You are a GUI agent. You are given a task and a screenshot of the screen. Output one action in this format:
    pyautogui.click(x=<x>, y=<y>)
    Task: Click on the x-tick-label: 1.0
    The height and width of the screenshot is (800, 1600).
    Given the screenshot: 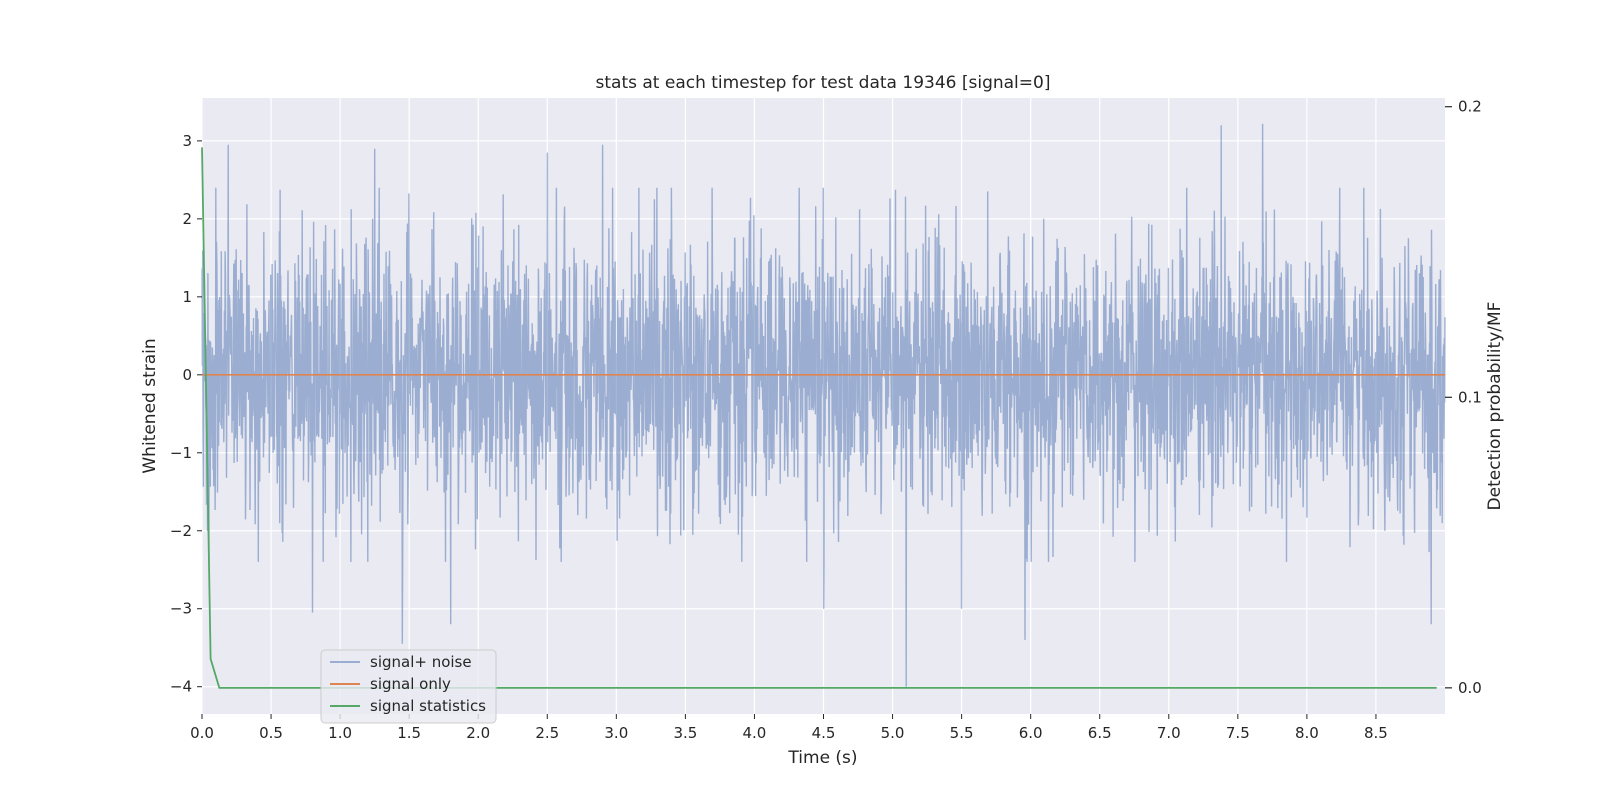 What is the action you would take?
    pyautogui.click(x=340, y=733)
    